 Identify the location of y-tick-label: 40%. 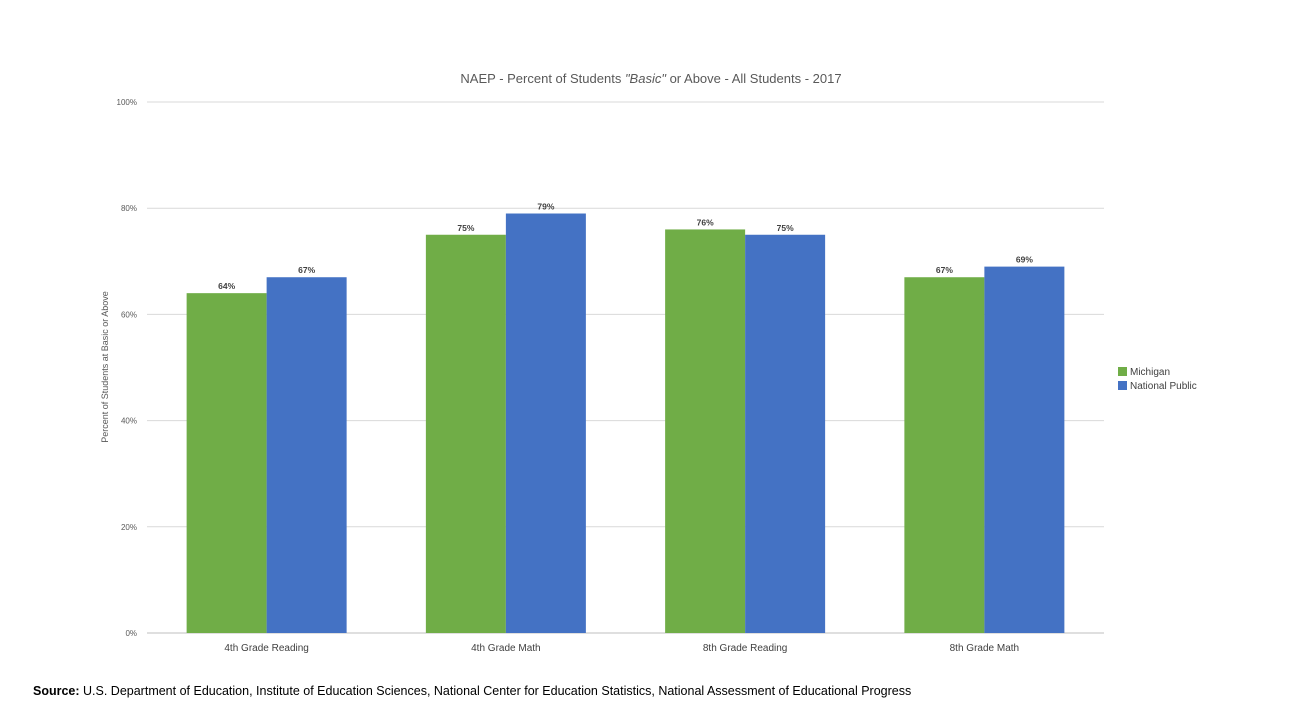
(129, 421).